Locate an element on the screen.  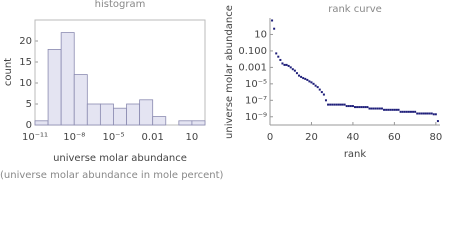
y-axis-label: universe molar abundance is located at coordinates (229, 72).